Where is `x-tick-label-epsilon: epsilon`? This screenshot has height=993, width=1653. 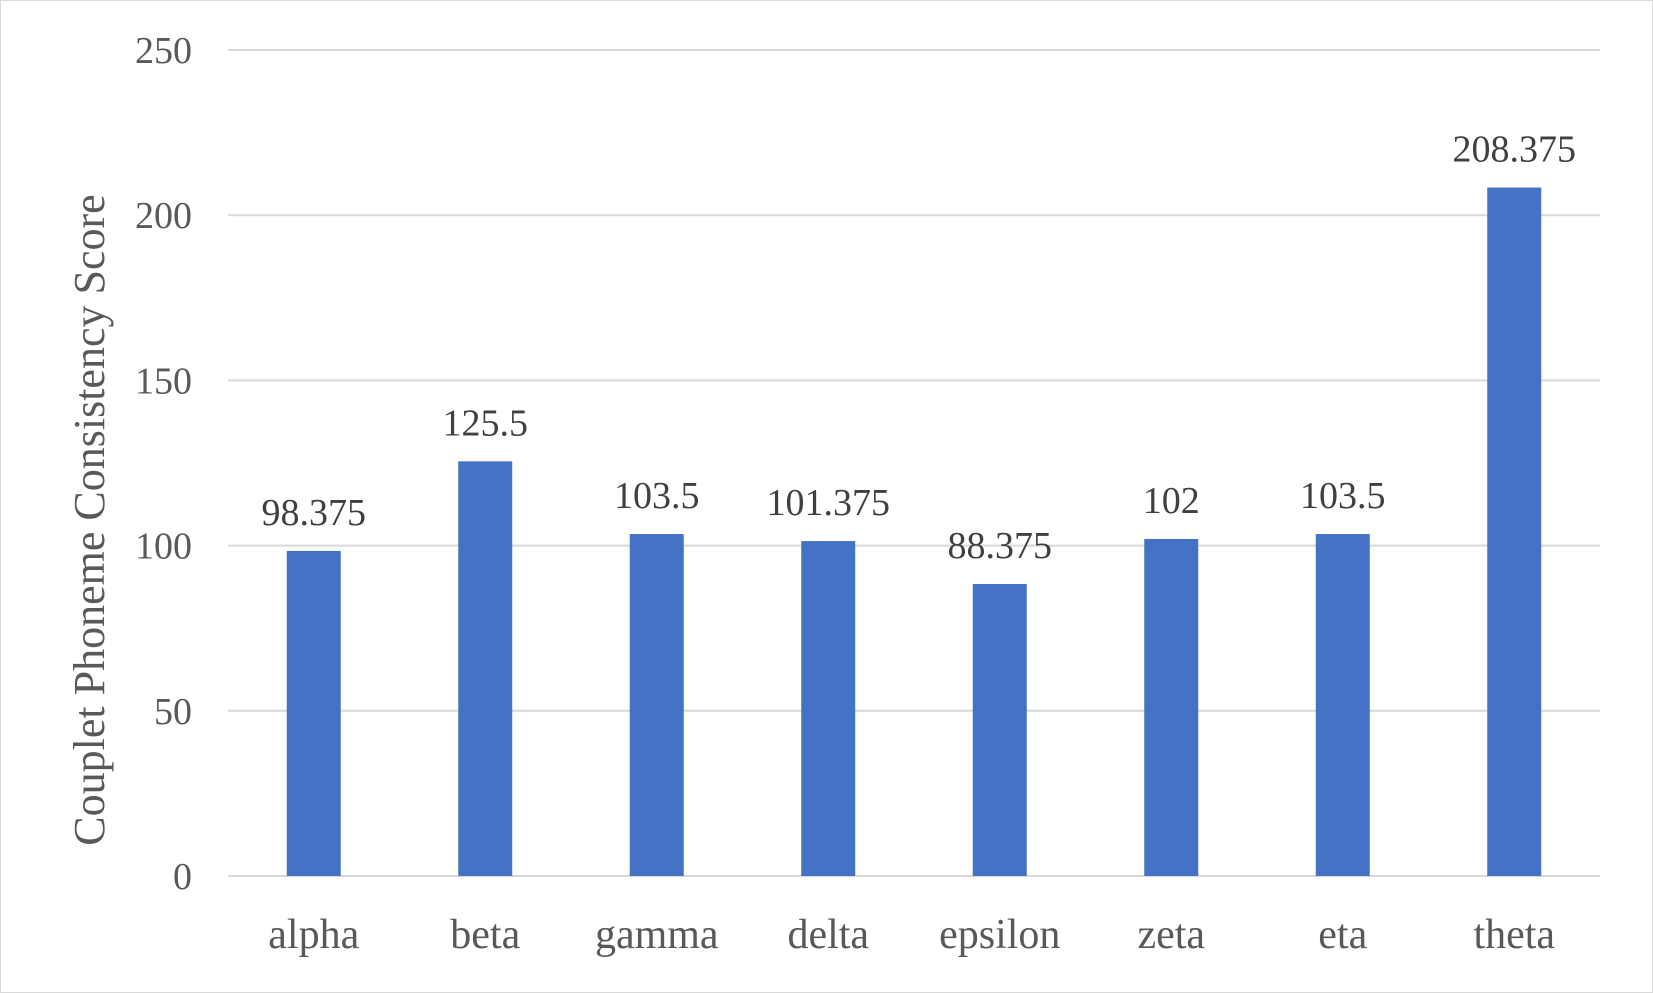
x-tick-label-epsilon: epsilon is located at coordinates (999, 935).